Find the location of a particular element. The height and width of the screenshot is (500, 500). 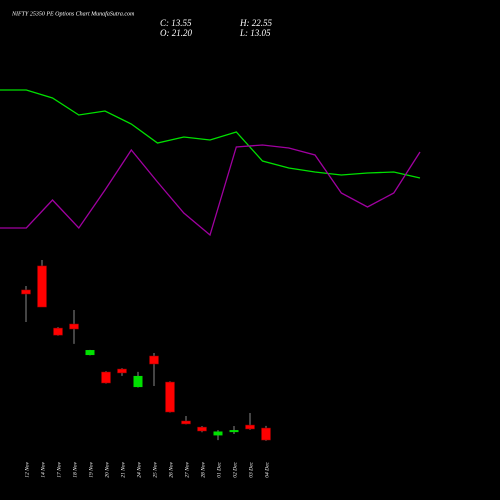

x-tick-label: 24 Nov is located at coordinates (138, 469).